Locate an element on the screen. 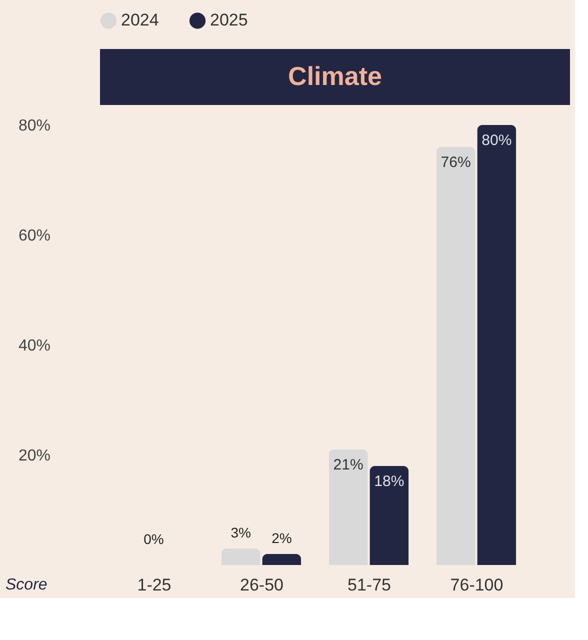  y-tick-label: 40% is located at coordinates (34, 346).